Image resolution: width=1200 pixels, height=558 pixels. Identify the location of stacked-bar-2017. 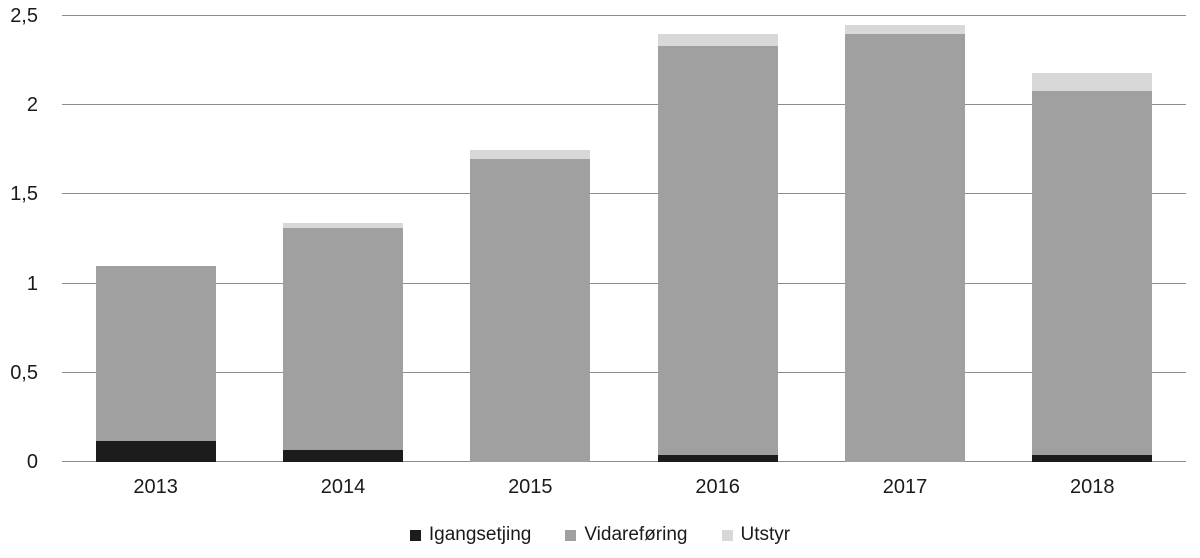
(905, 239).